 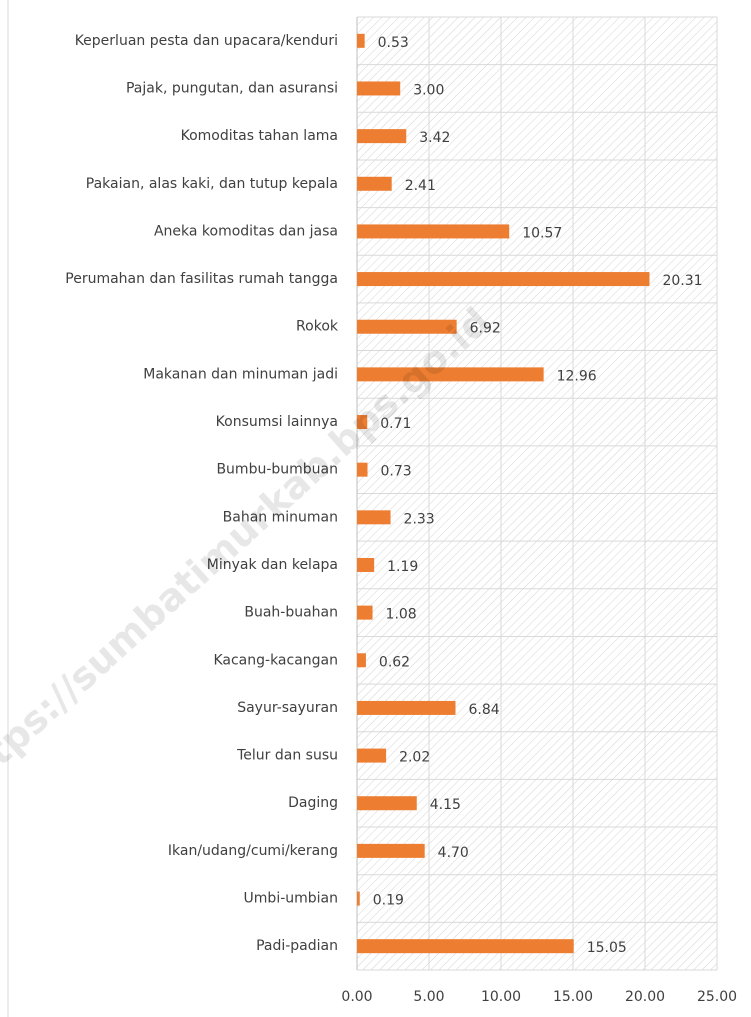 What do you see at coordinates (501, 997) in the screenshot?
I see `x-tick-label: 10.00` at bounding box center [501, 997].